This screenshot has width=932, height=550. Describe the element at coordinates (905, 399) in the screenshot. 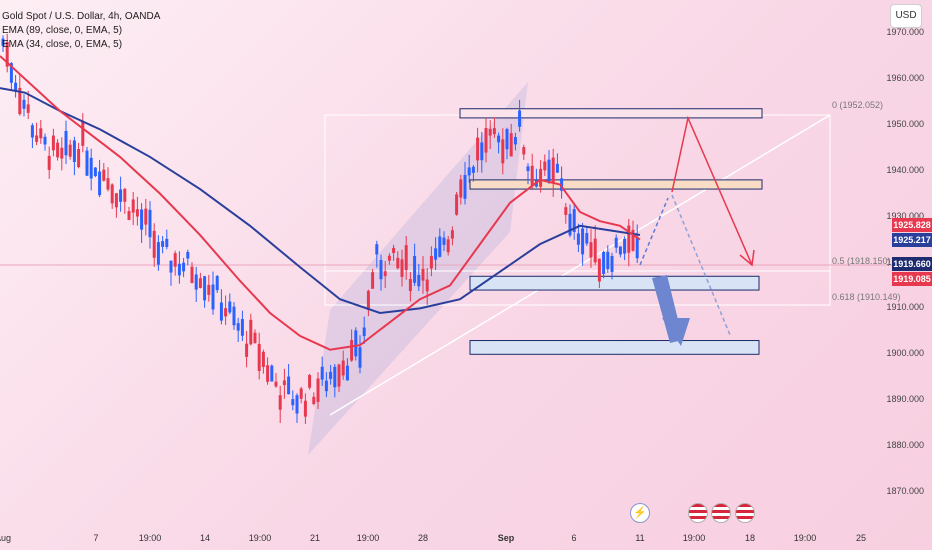

I see `y-tick-label: 1890.000` at that location.